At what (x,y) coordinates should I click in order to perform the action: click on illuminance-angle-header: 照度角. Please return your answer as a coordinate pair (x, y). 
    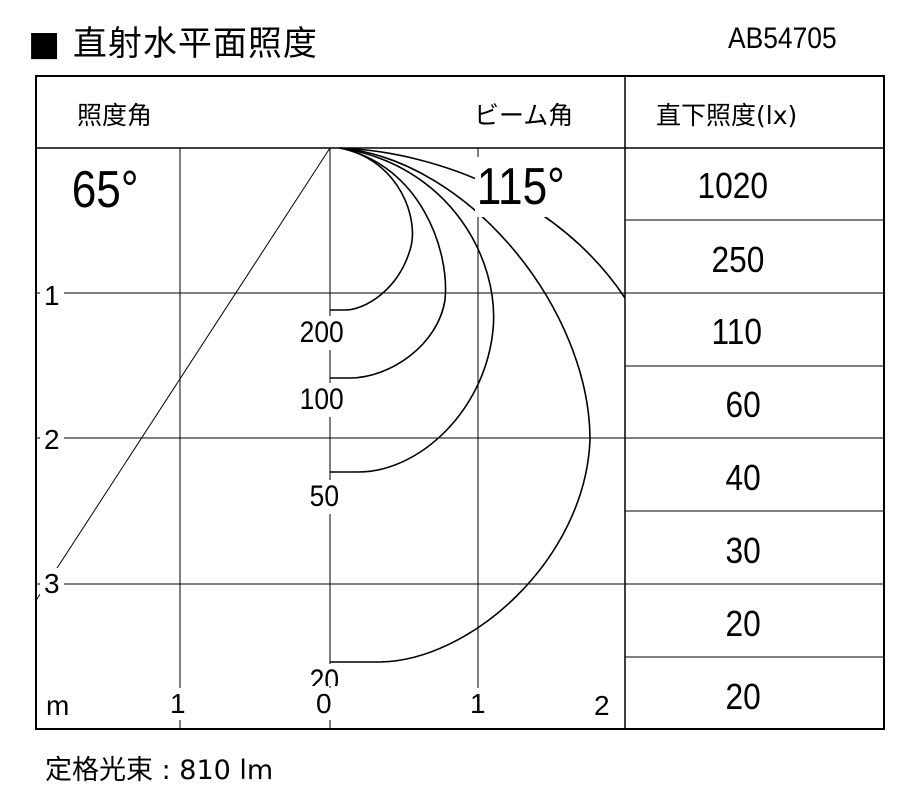
    Looking at the image, I should click on (115, 115).